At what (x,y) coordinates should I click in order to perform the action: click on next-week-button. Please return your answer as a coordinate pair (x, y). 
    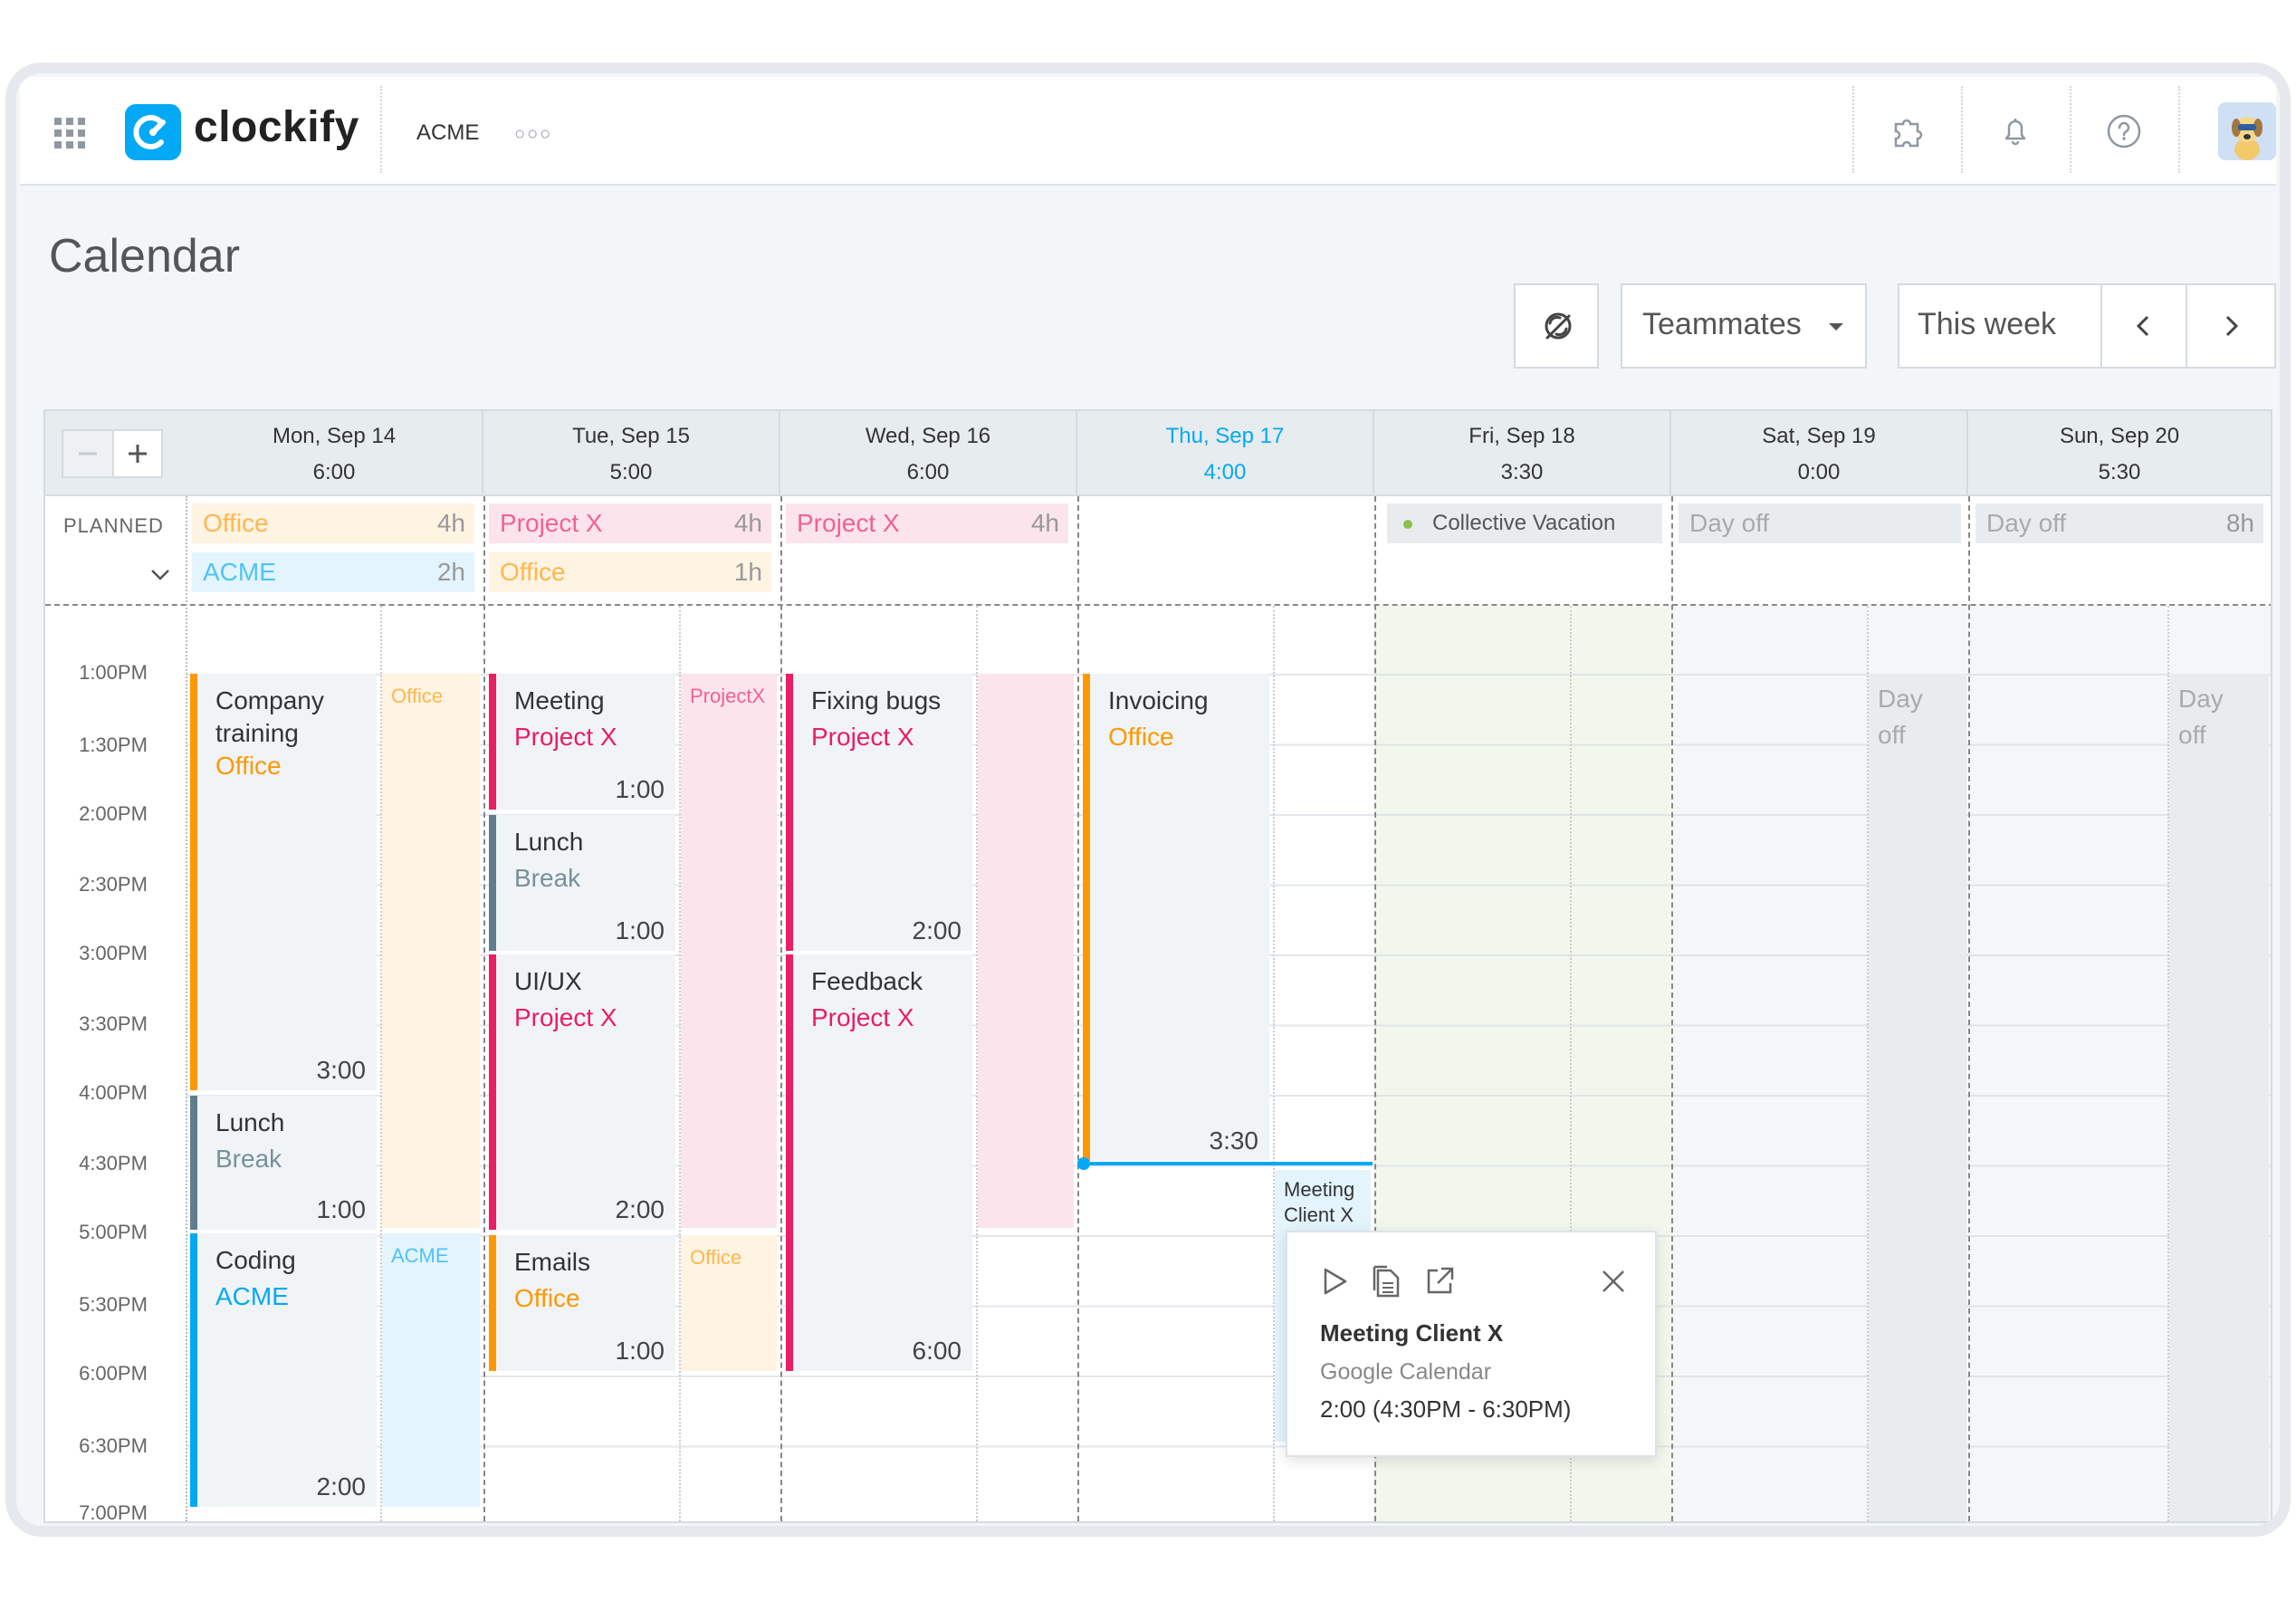
    Looking at the image, I should click on (2230, 326).